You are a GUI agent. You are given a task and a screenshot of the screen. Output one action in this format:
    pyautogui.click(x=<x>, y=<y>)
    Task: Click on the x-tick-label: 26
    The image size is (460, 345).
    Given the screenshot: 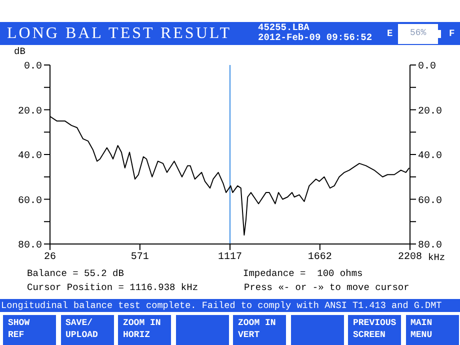 What is the action you would take?
    pyautogui.click(x=50, y=258)
    